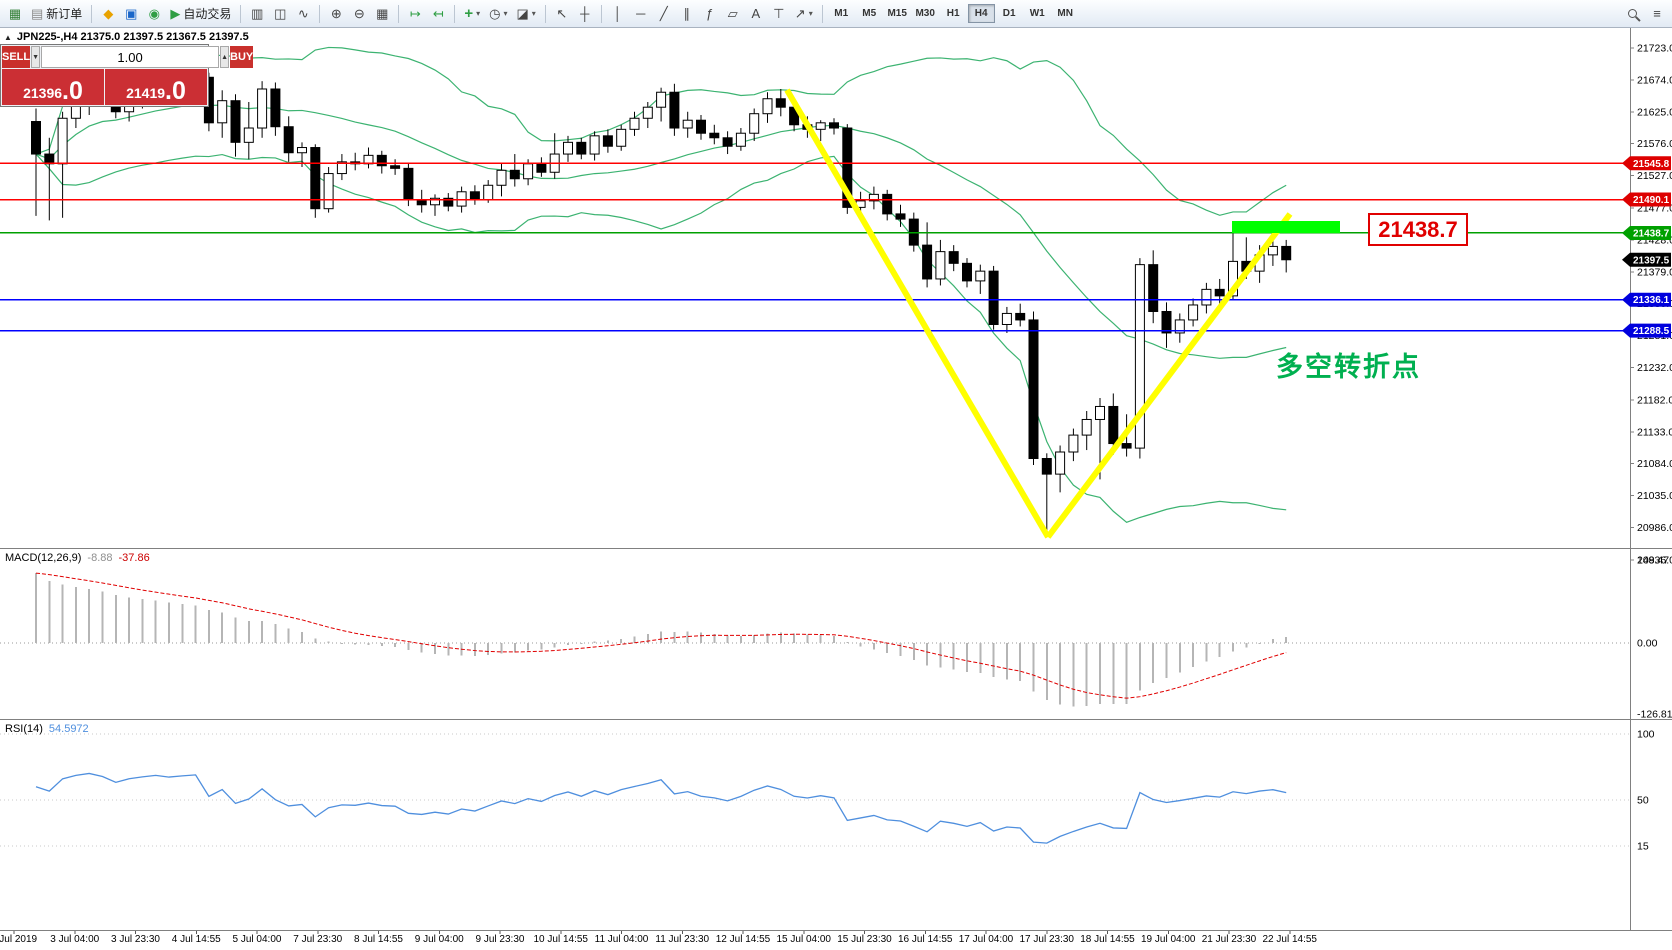 The width and height of the screenshot is (1672, 950). Describe the element at coordinates (1651, 300) in the screenshot. I see `price-line-label: 21336.1` at that location.